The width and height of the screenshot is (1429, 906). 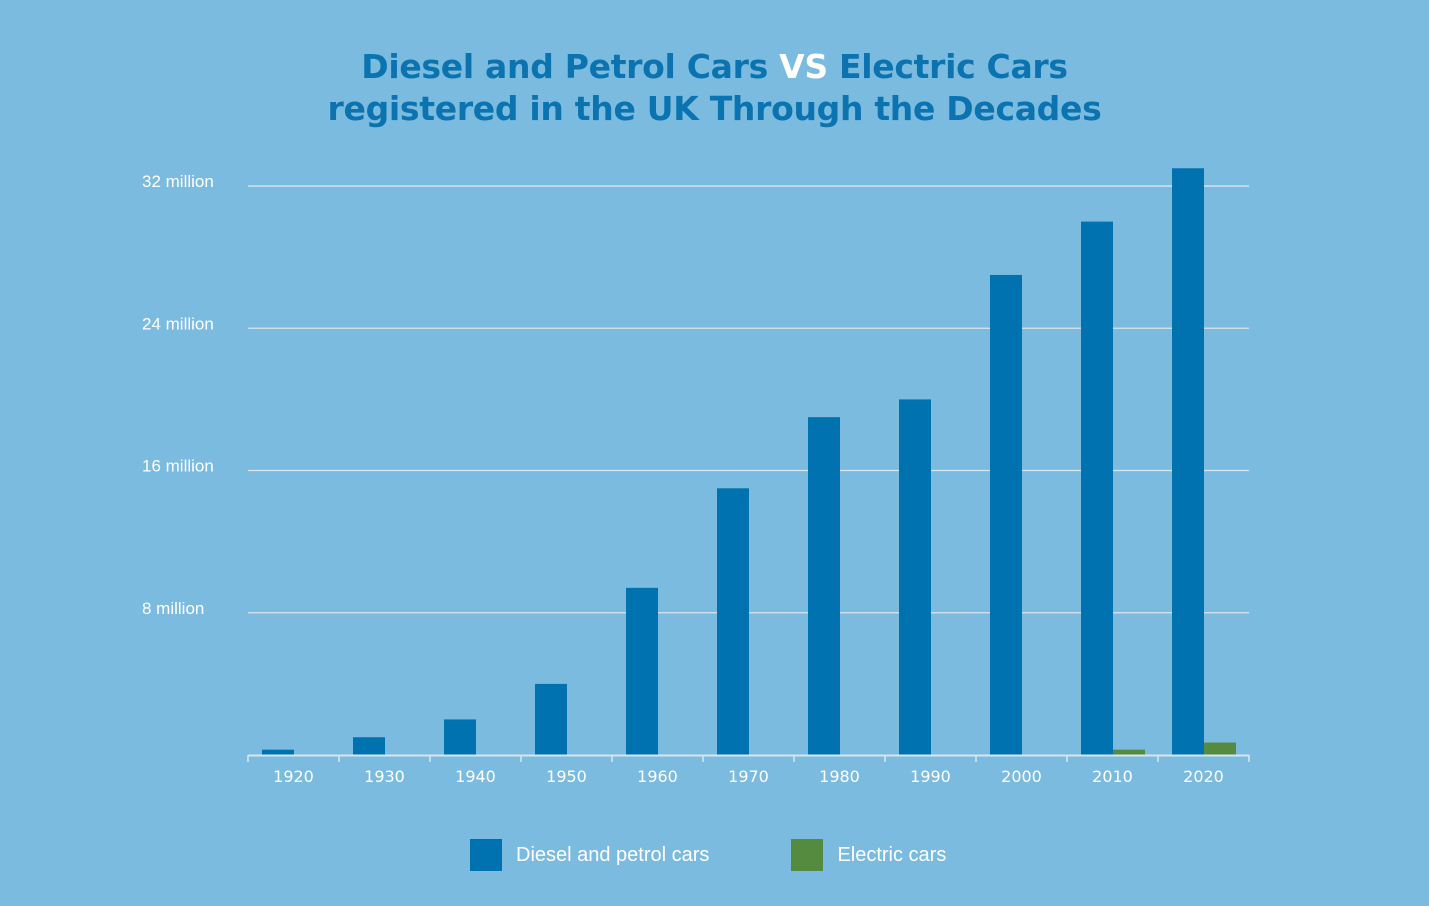 I want to click on legend-item-diesel: Diesel and petrol cars, so click(x=589, y=855).